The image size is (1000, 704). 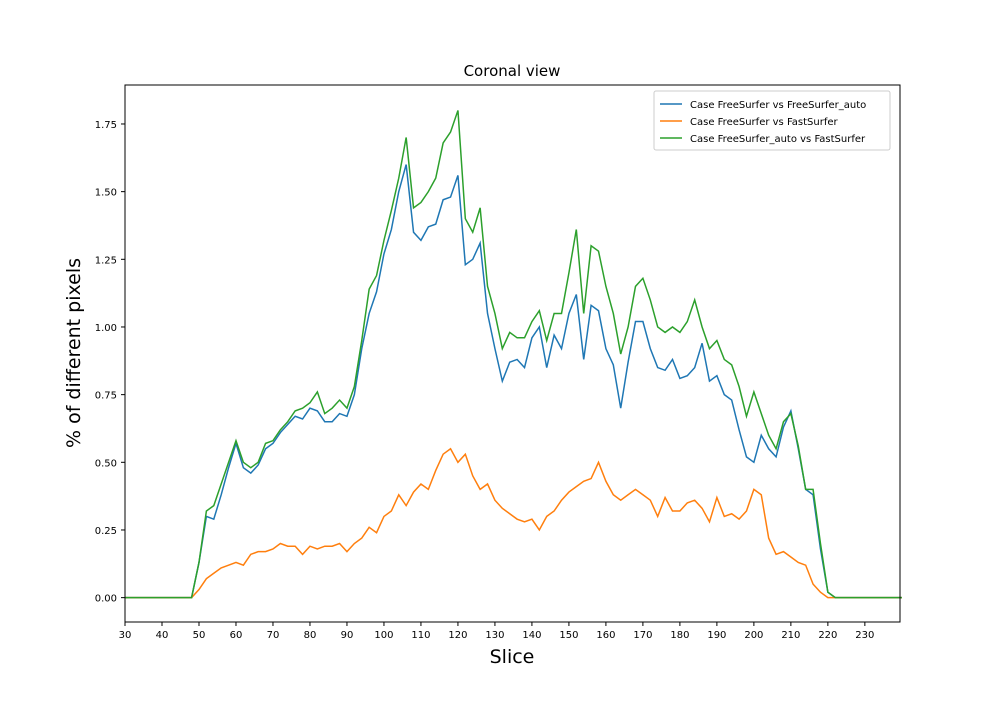 What do you see at coordinates (457, 635) in the screenshot?
I see `x-tick-label: 120` at bounding box center [457, 635].